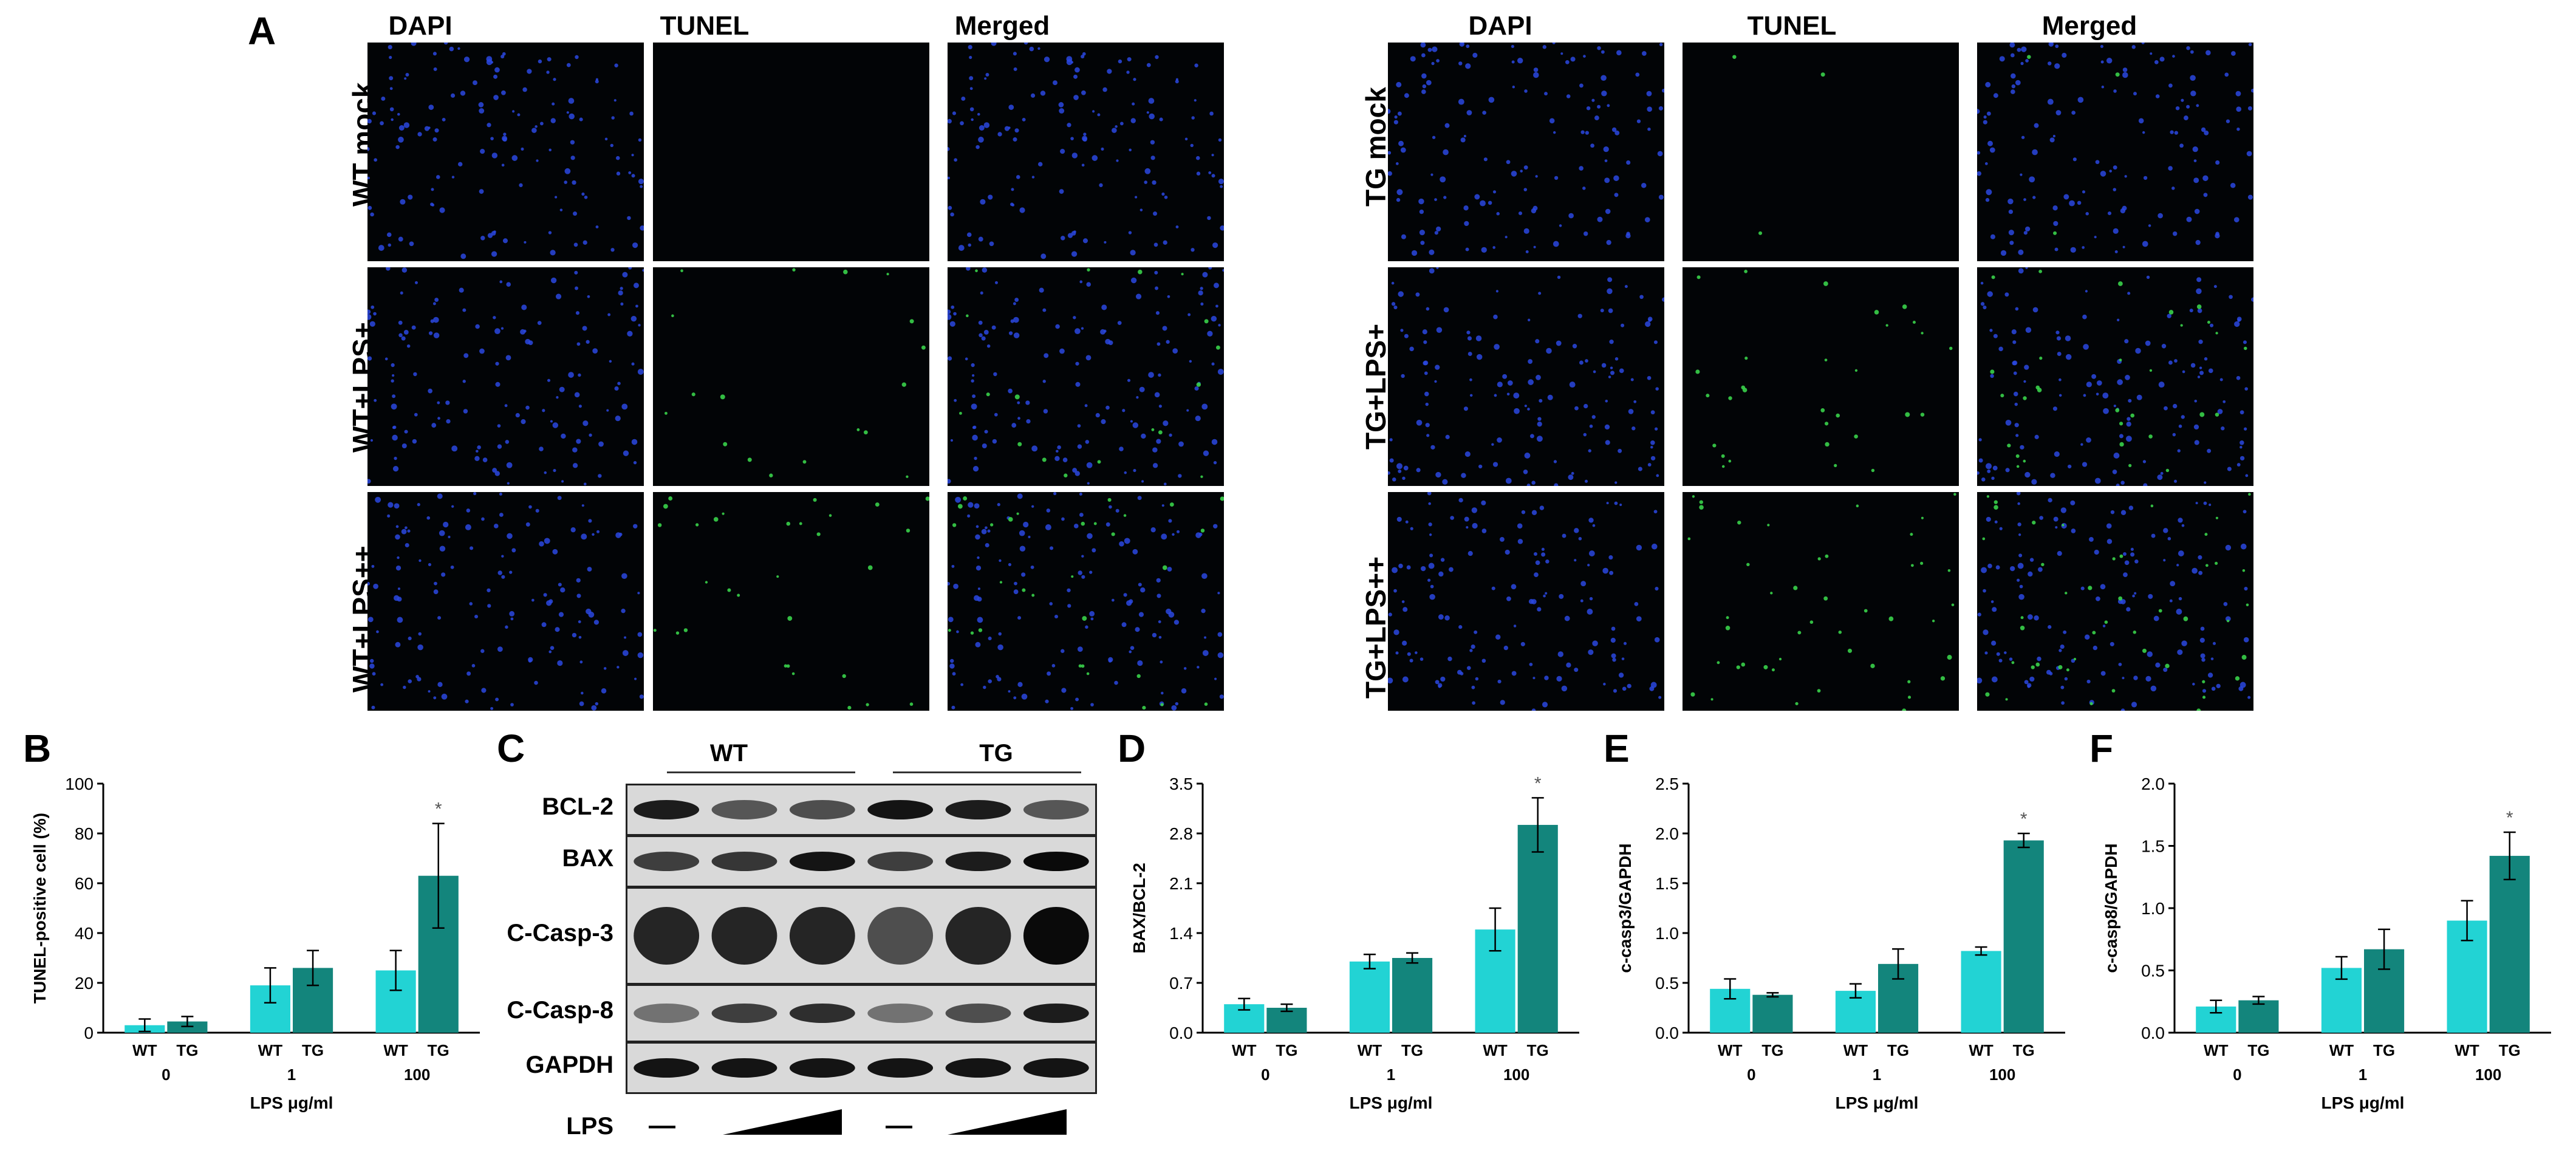 The height and width of the screenshot is (1173, 2576). I want to click on blot-label-c-casp-3: C-Casp-3, so click(560, 932).